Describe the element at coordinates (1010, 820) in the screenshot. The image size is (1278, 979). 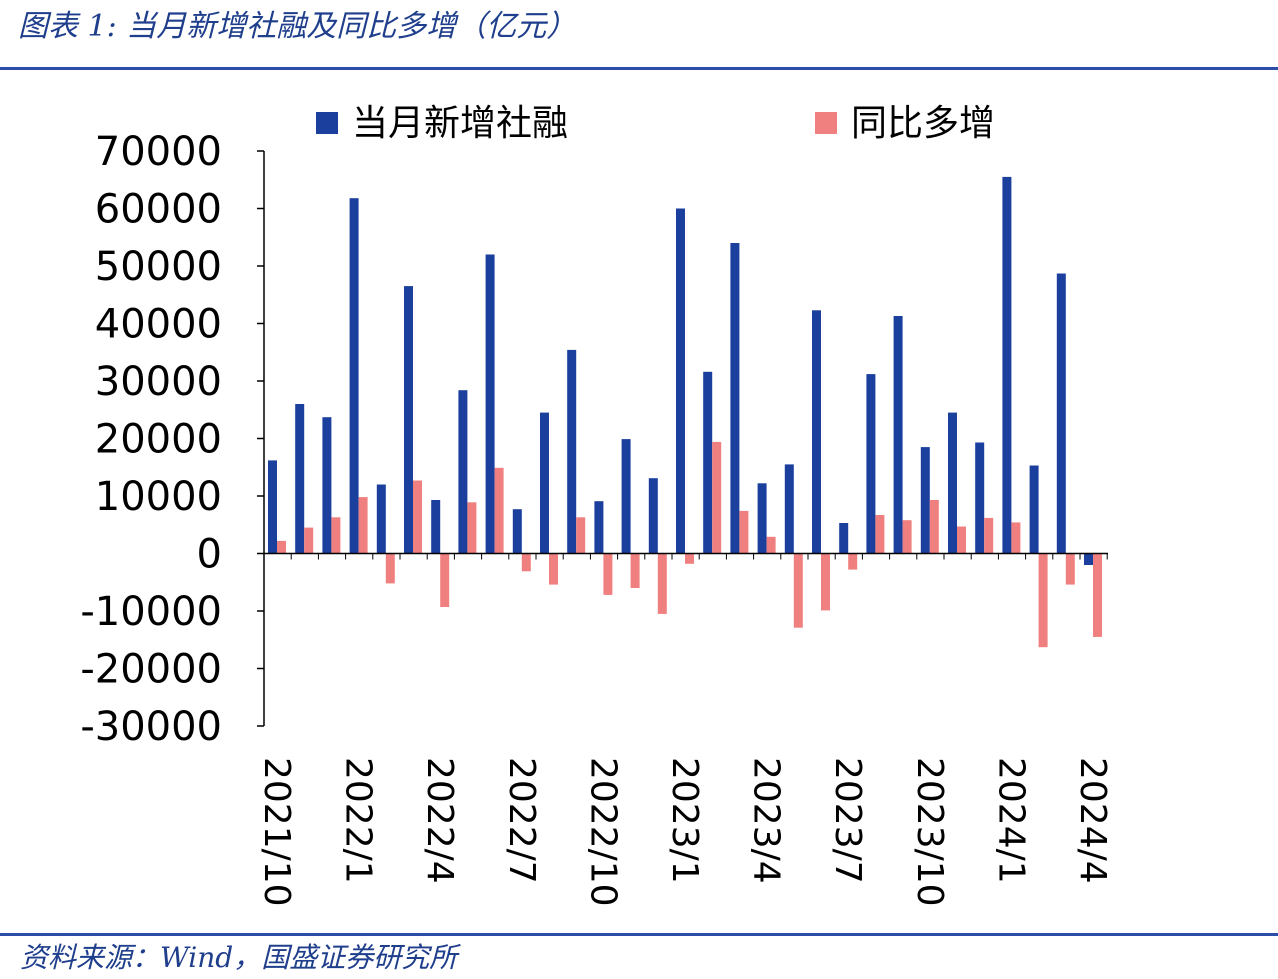
I see `x-tick-label: 2024/1` at that location.